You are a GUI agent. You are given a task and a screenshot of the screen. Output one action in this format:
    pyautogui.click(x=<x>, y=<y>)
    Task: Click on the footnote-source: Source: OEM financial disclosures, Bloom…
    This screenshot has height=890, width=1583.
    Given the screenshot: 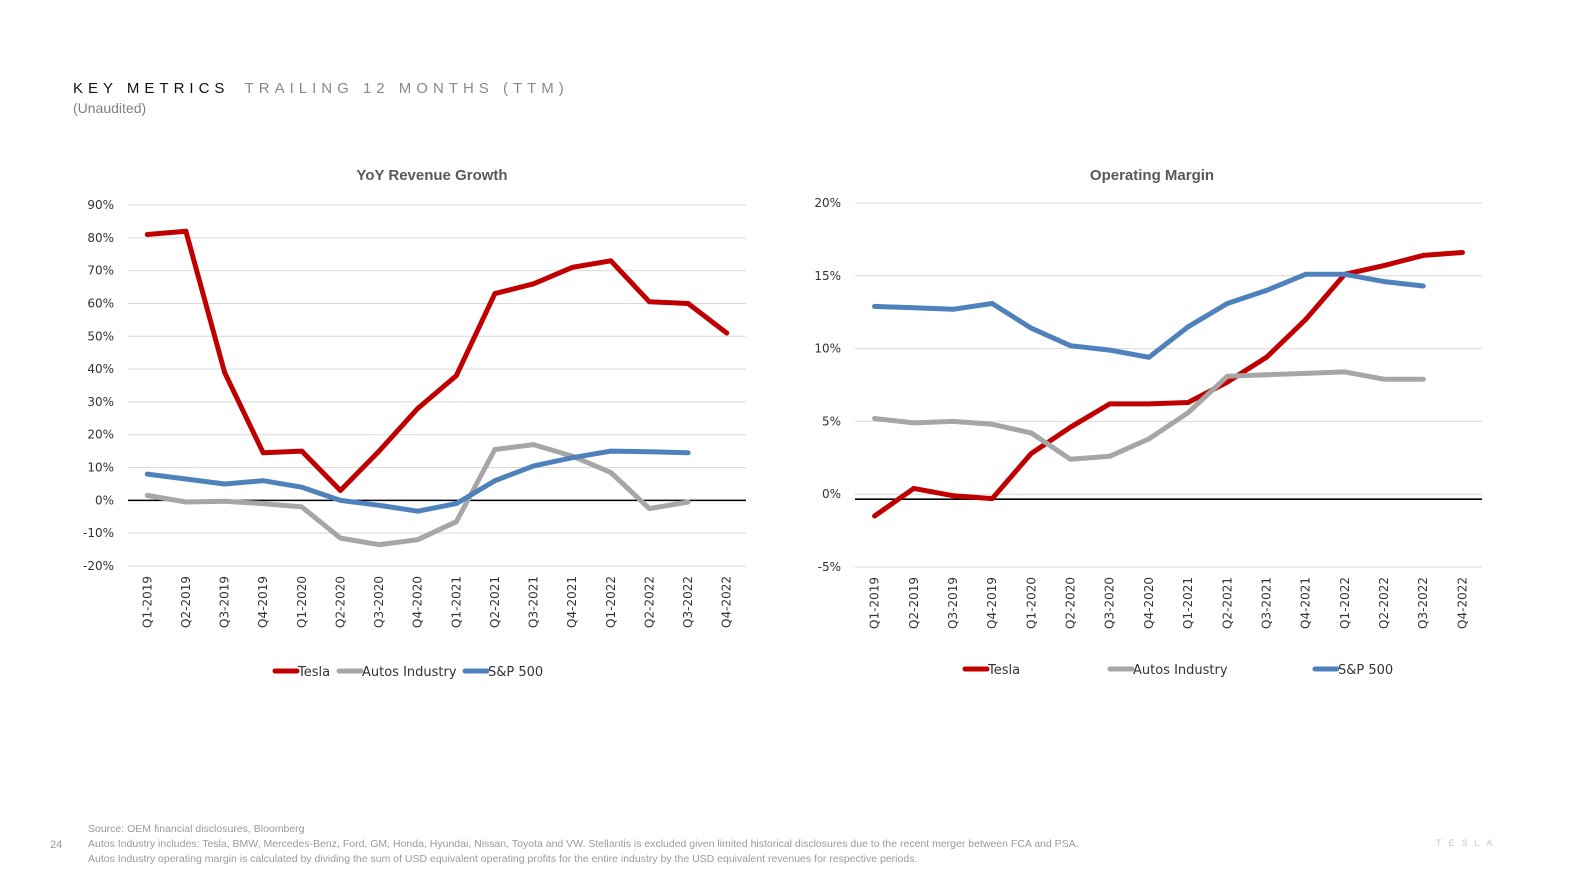 What is the action you would take?
    pyautogui.click(x=196, y=829)
    